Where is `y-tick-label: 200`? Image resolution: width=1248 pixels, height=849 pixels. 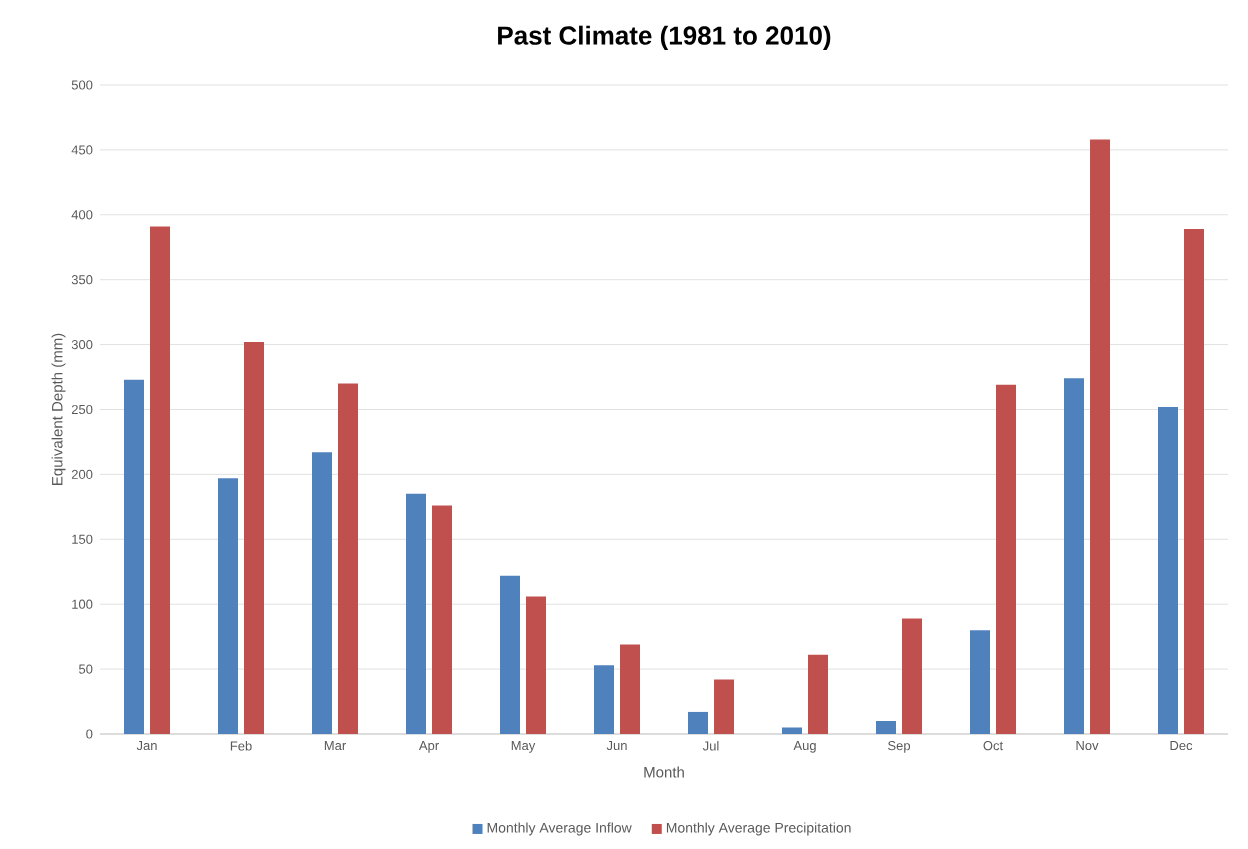
y-tick-label: 200 is located at coordinates (82, 474).